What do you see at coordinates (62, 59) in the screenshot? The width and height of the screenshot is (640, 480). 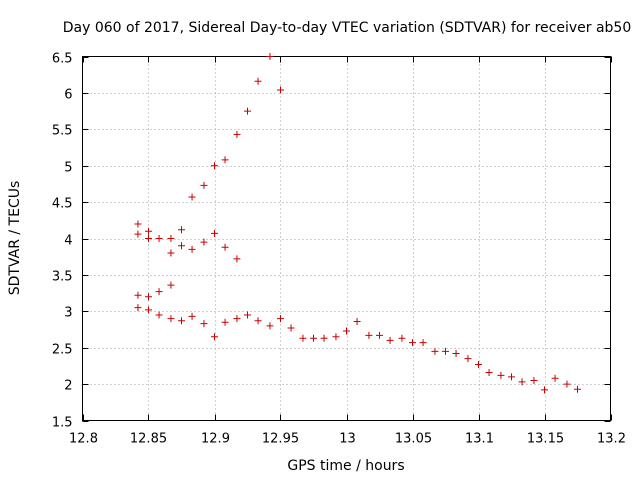 I see `y-tick-label: 6.5` at bounding box center [62, 59].